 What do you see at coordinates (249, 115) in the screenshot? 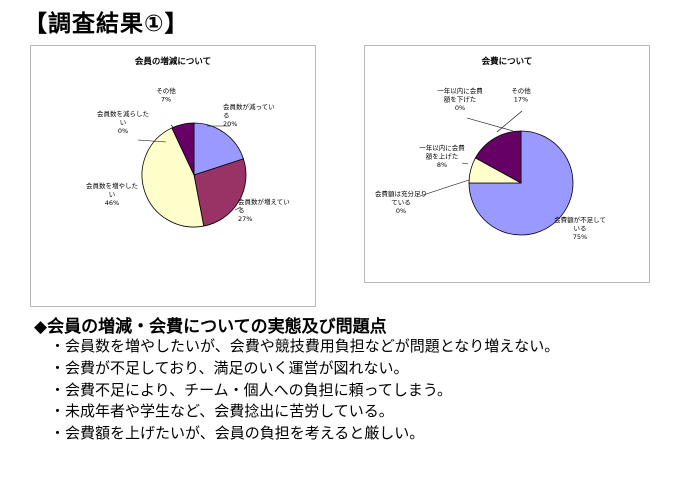
I see `slice-label: 会員数が減っている 20%` at bounding box center [249, 115].